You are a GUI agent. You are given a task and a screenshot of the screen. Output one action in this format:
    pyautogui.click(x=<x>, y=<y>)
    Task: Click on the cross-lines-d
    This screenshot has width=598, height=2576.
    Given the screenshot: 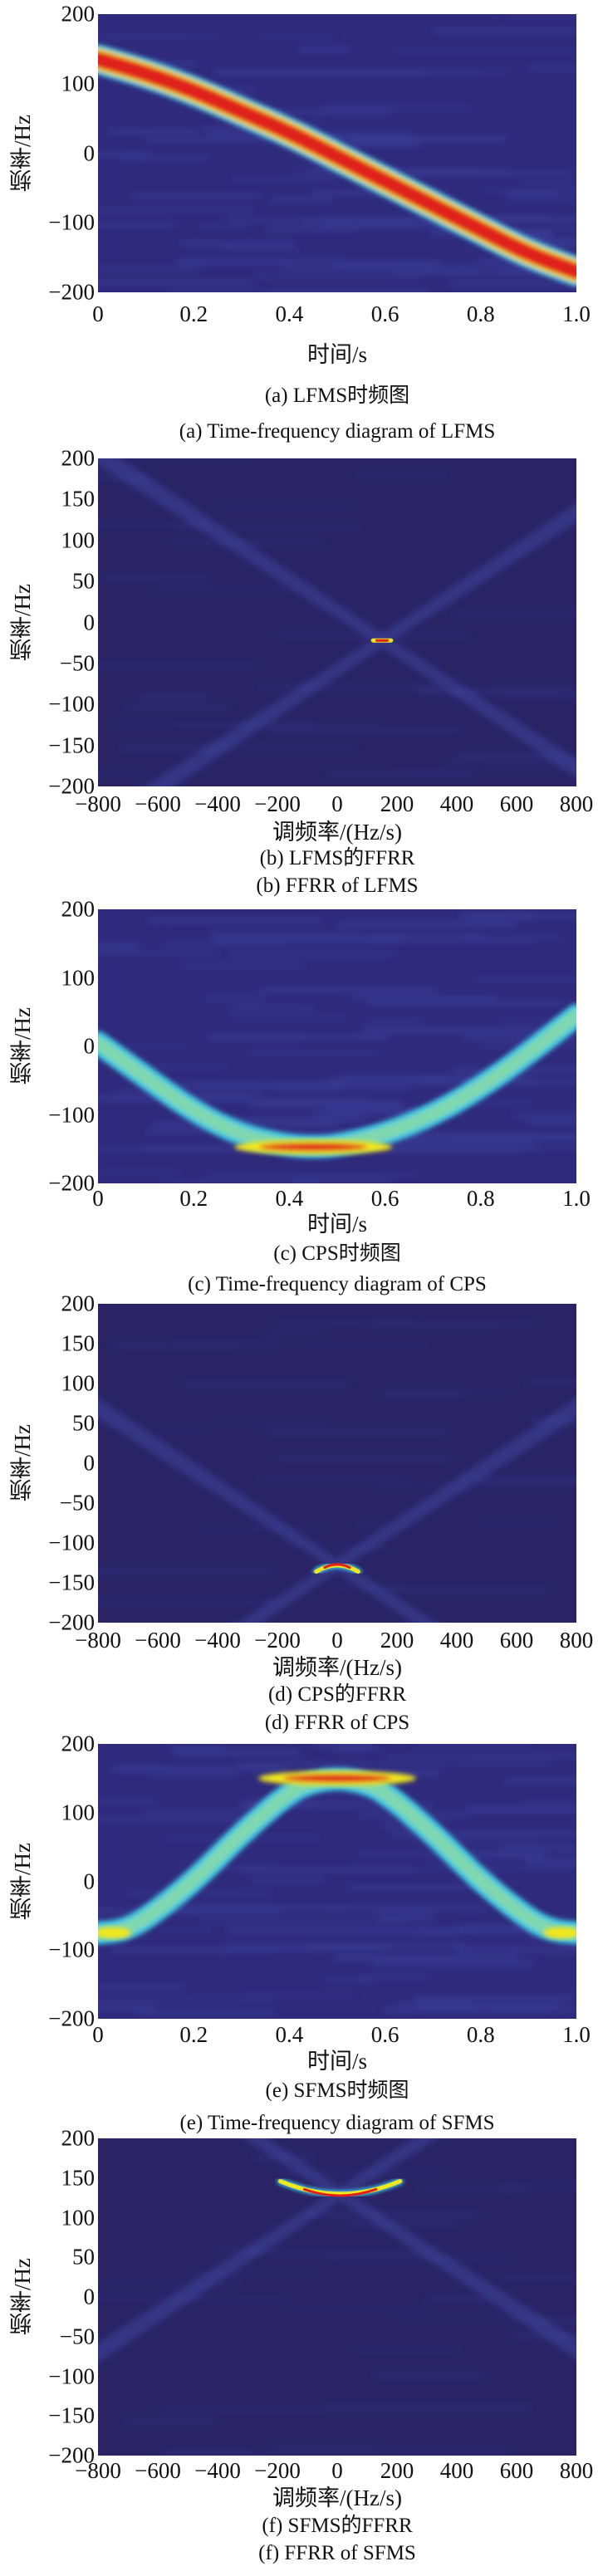 What is the action you would take?
    pyautogui.click(x=337, y=1511)
    